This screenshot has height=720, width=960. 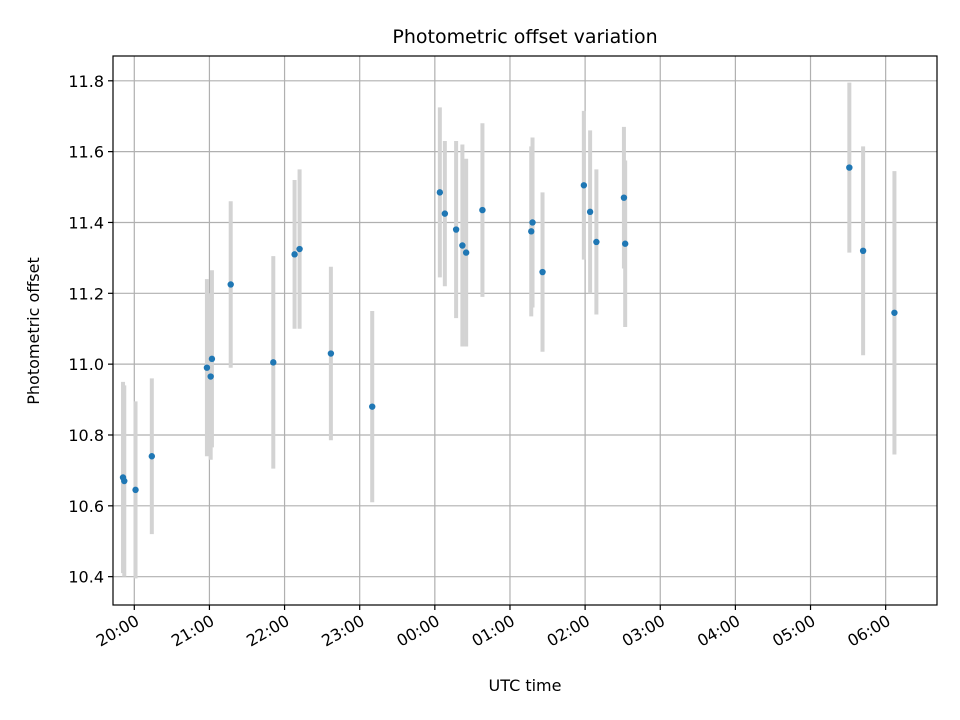 What do you see at coordinates (86, 152) in the screenshot?
I see `y-tick-label: 11.6` at bounding box center [86, 152].